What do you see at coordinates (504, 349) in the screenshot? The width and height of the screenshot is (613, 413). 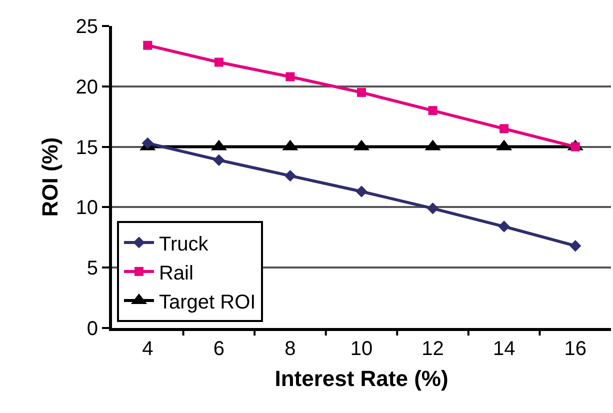 I see `x-tick-label: 14` at bounding box center [504, 349].